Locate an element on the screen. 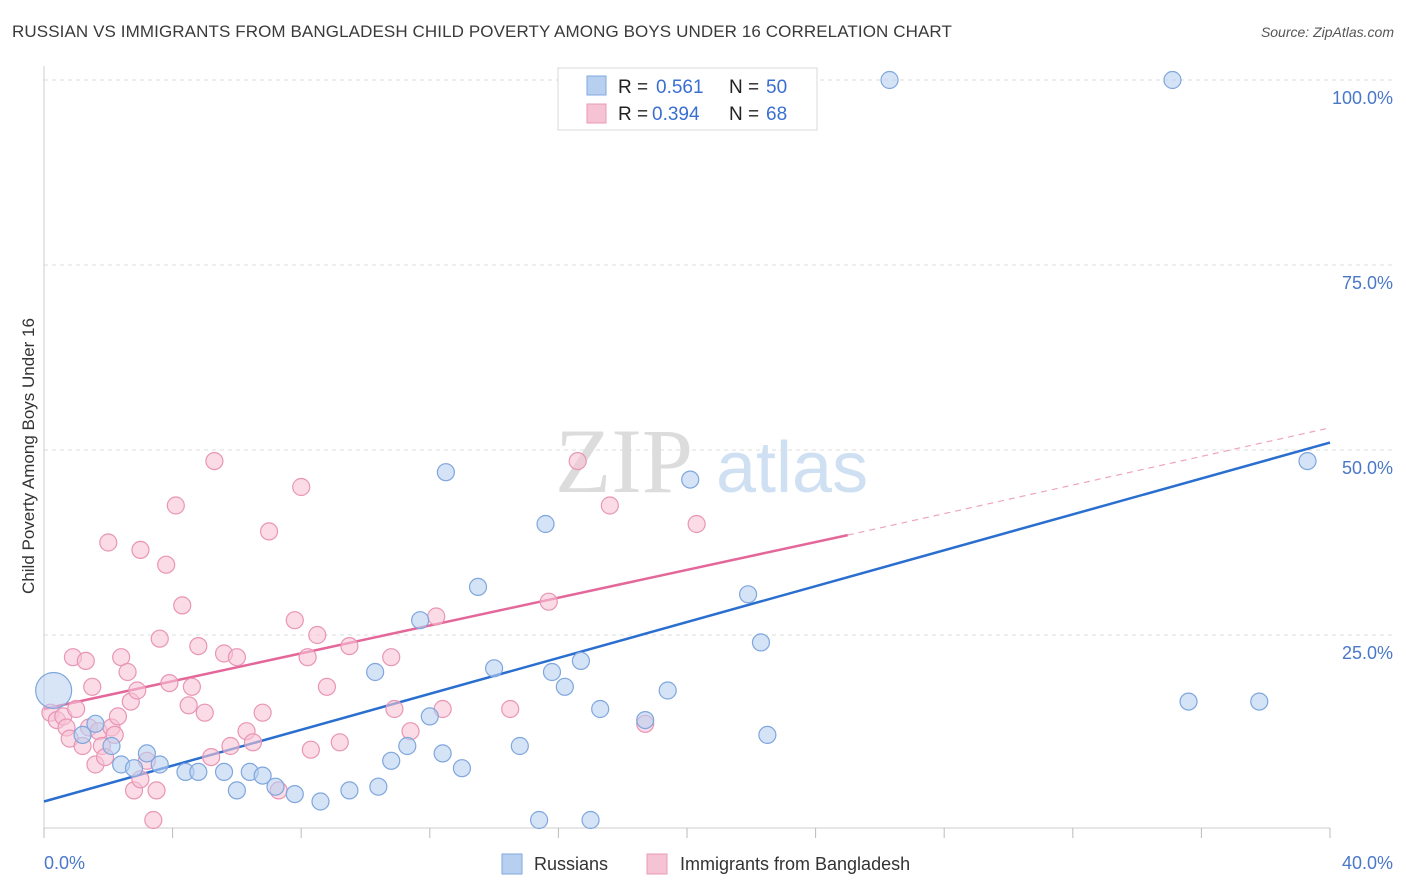  legend-swatch-russians is located at coordinates (596, 85).